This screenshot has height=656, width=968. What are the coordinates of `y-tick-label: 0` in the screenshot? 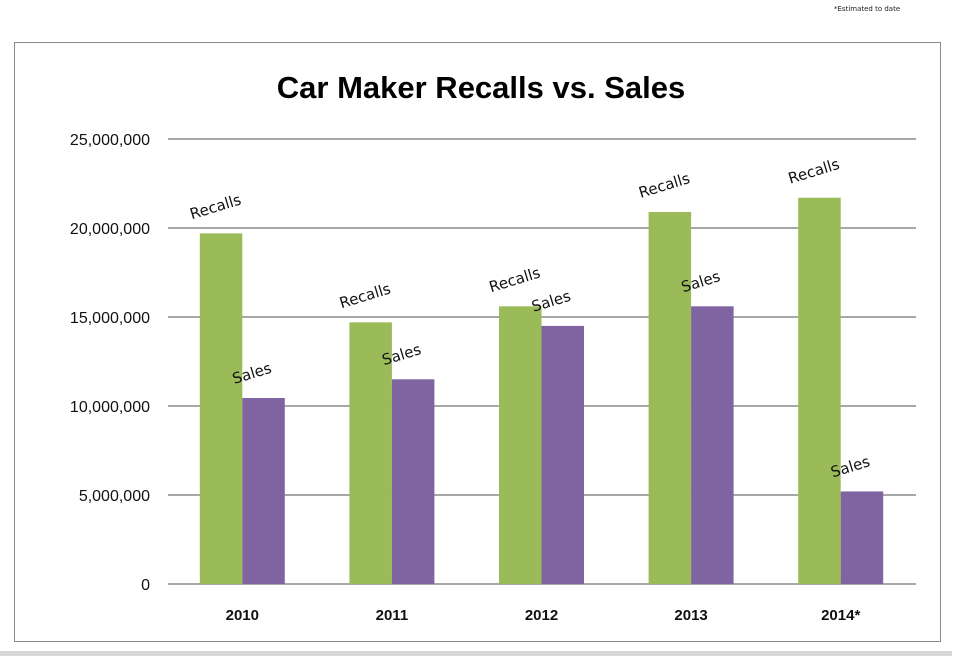 It's located at (145, 585).